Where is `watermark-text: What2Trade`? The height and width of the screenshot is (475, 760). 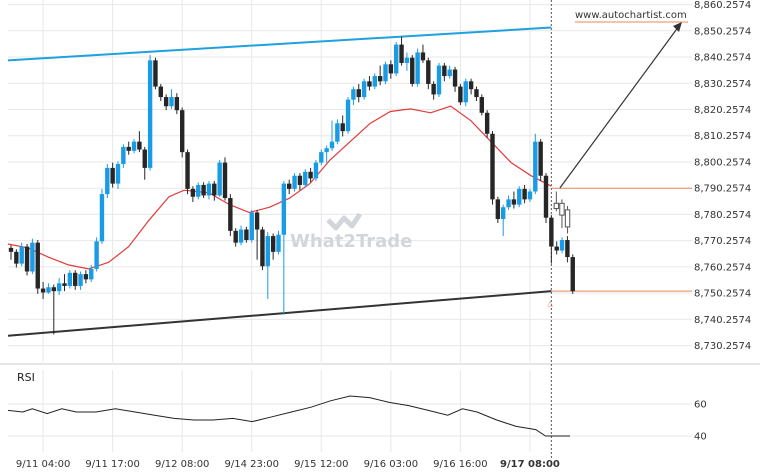 watermark-text: What2Trade is located at coordinates (351, 241).